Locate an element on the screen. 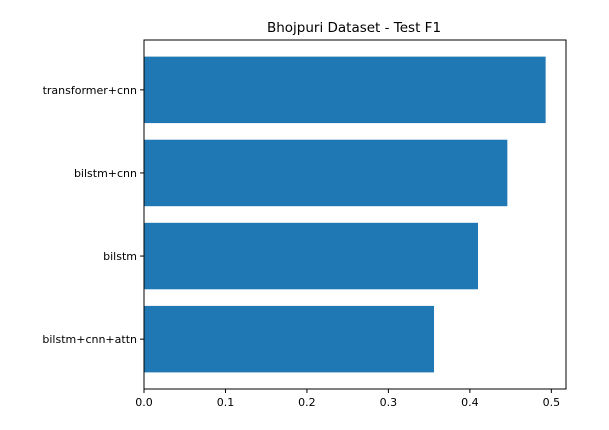  x-tick-label: 0.3 is located at coordinates (389, 402).